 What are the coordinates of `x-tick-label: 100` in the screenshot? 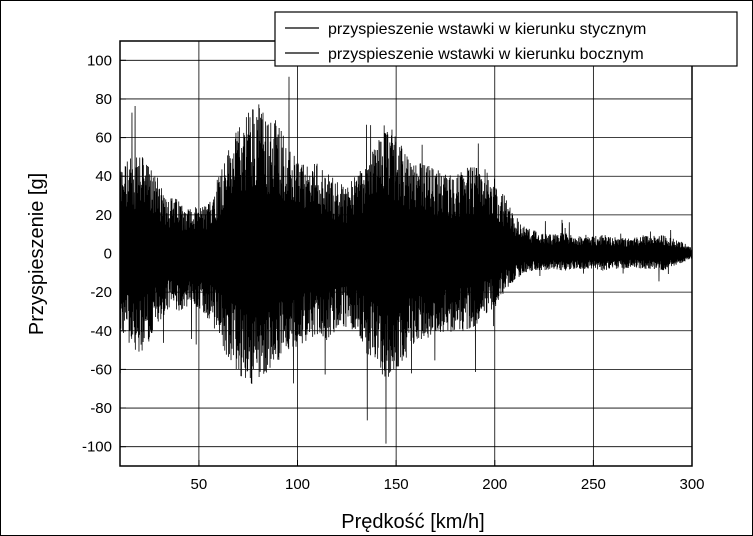 It's located at (297, 484).